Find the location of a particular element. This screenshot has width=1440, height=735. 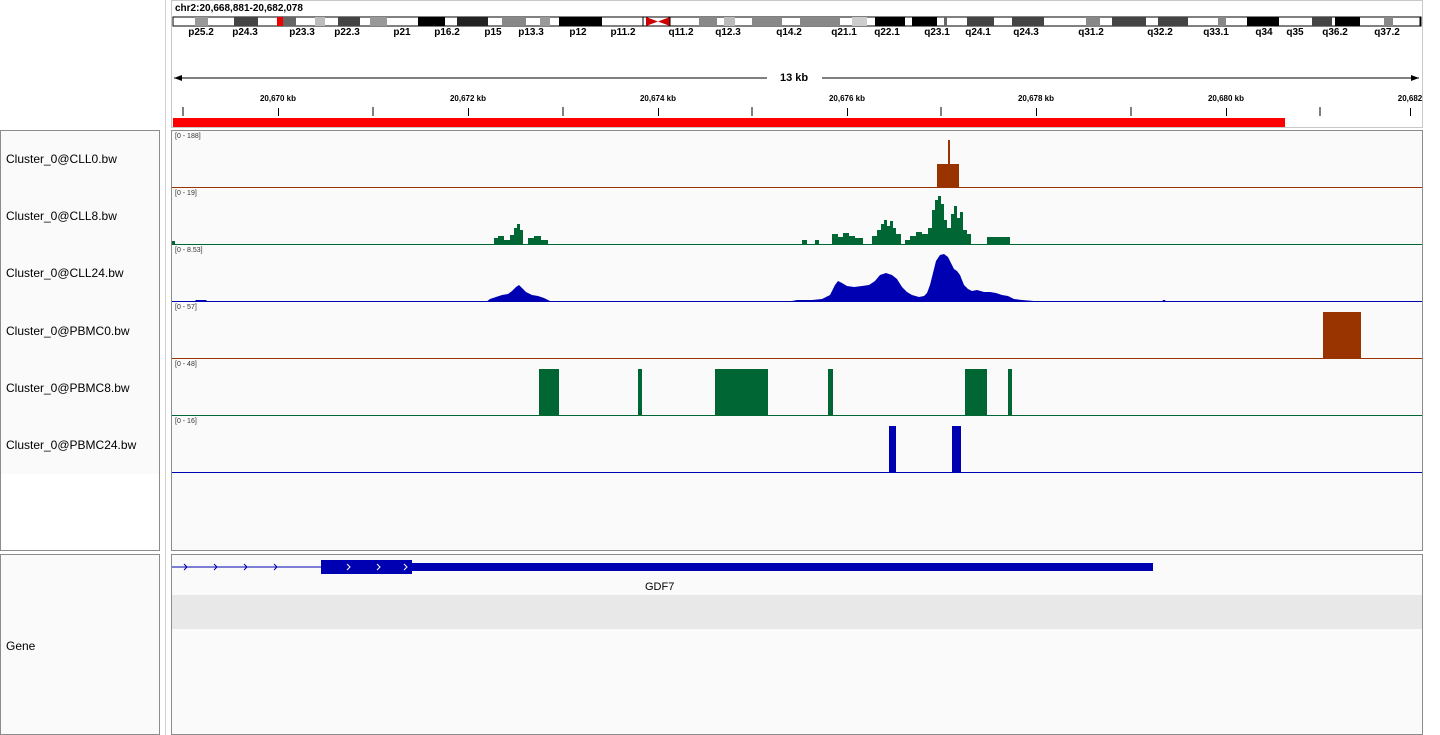

data-range-cll24: [0 - 8.53] is located at coordinates (189, 250).